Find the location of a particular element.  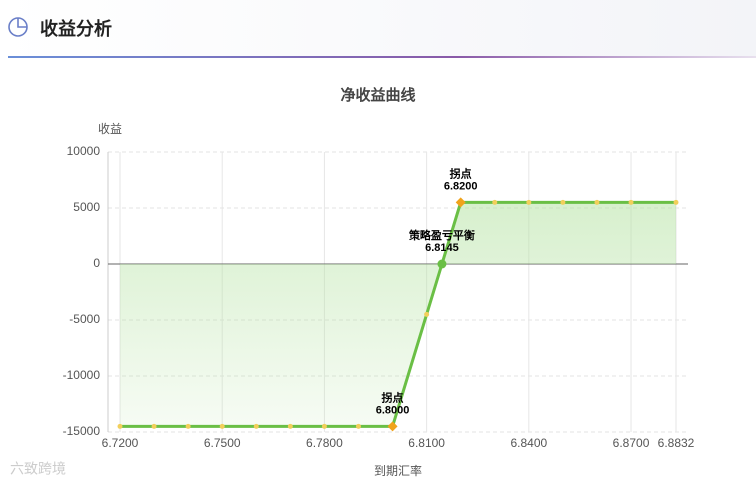

header-title: 收益分析 is located at coordinates (76, 29).